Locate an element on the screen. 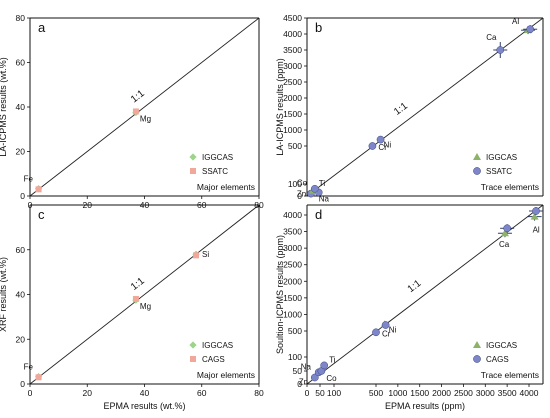 This screenshot has width=550, height=418. y-axis-title: Soultion-ICPMS results (ppm) is located at coordinates (280, 294).